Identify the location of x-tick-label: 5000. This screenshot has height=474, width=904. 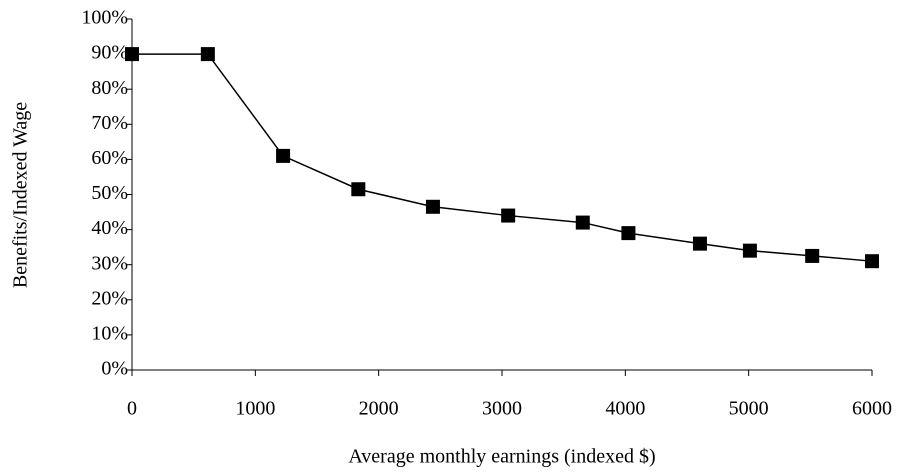
(749, 409).